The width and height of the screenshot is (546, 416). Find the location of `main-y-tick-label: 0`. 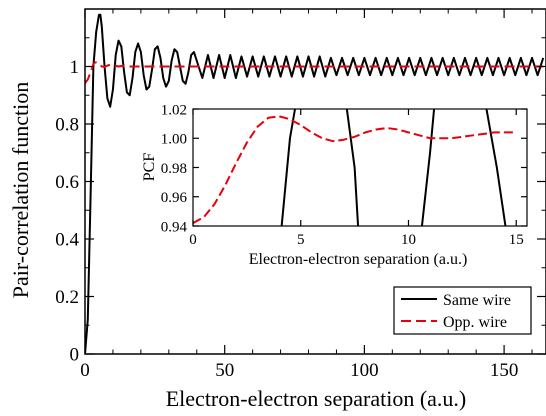

main-y-tick-label: 0 is located at coordinates (75, 355).